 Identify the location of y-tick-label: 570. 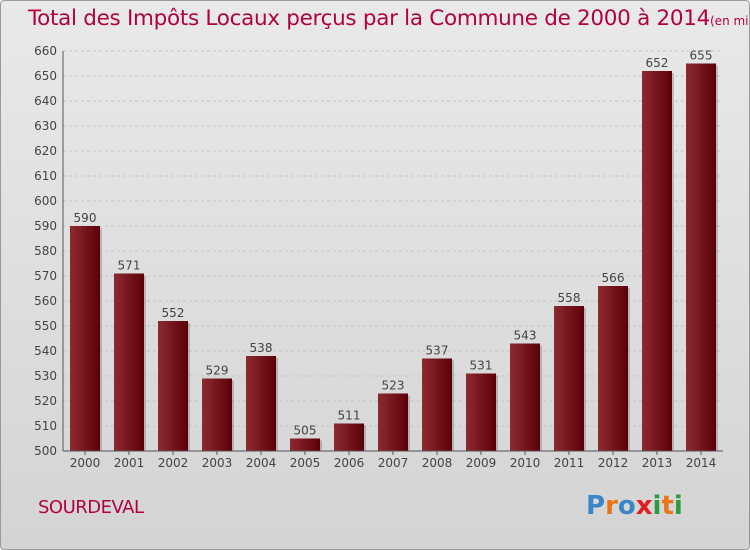
(45, 276).